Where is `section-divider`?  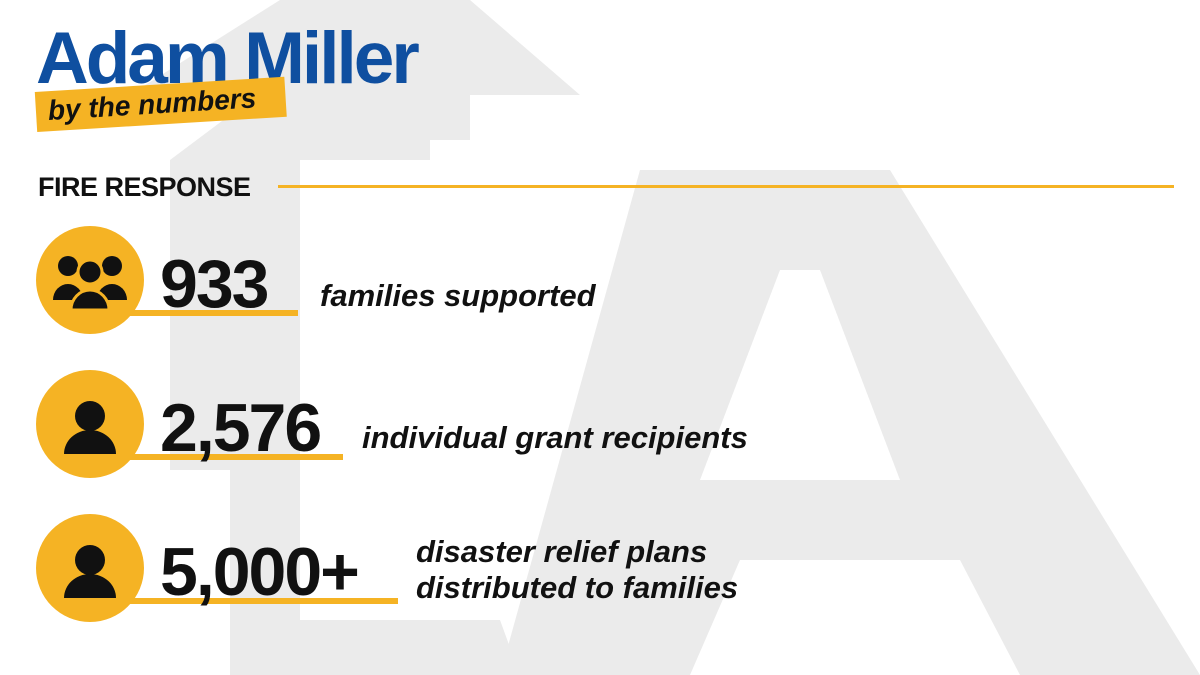 section-divider is located at coordinates (726, 186).